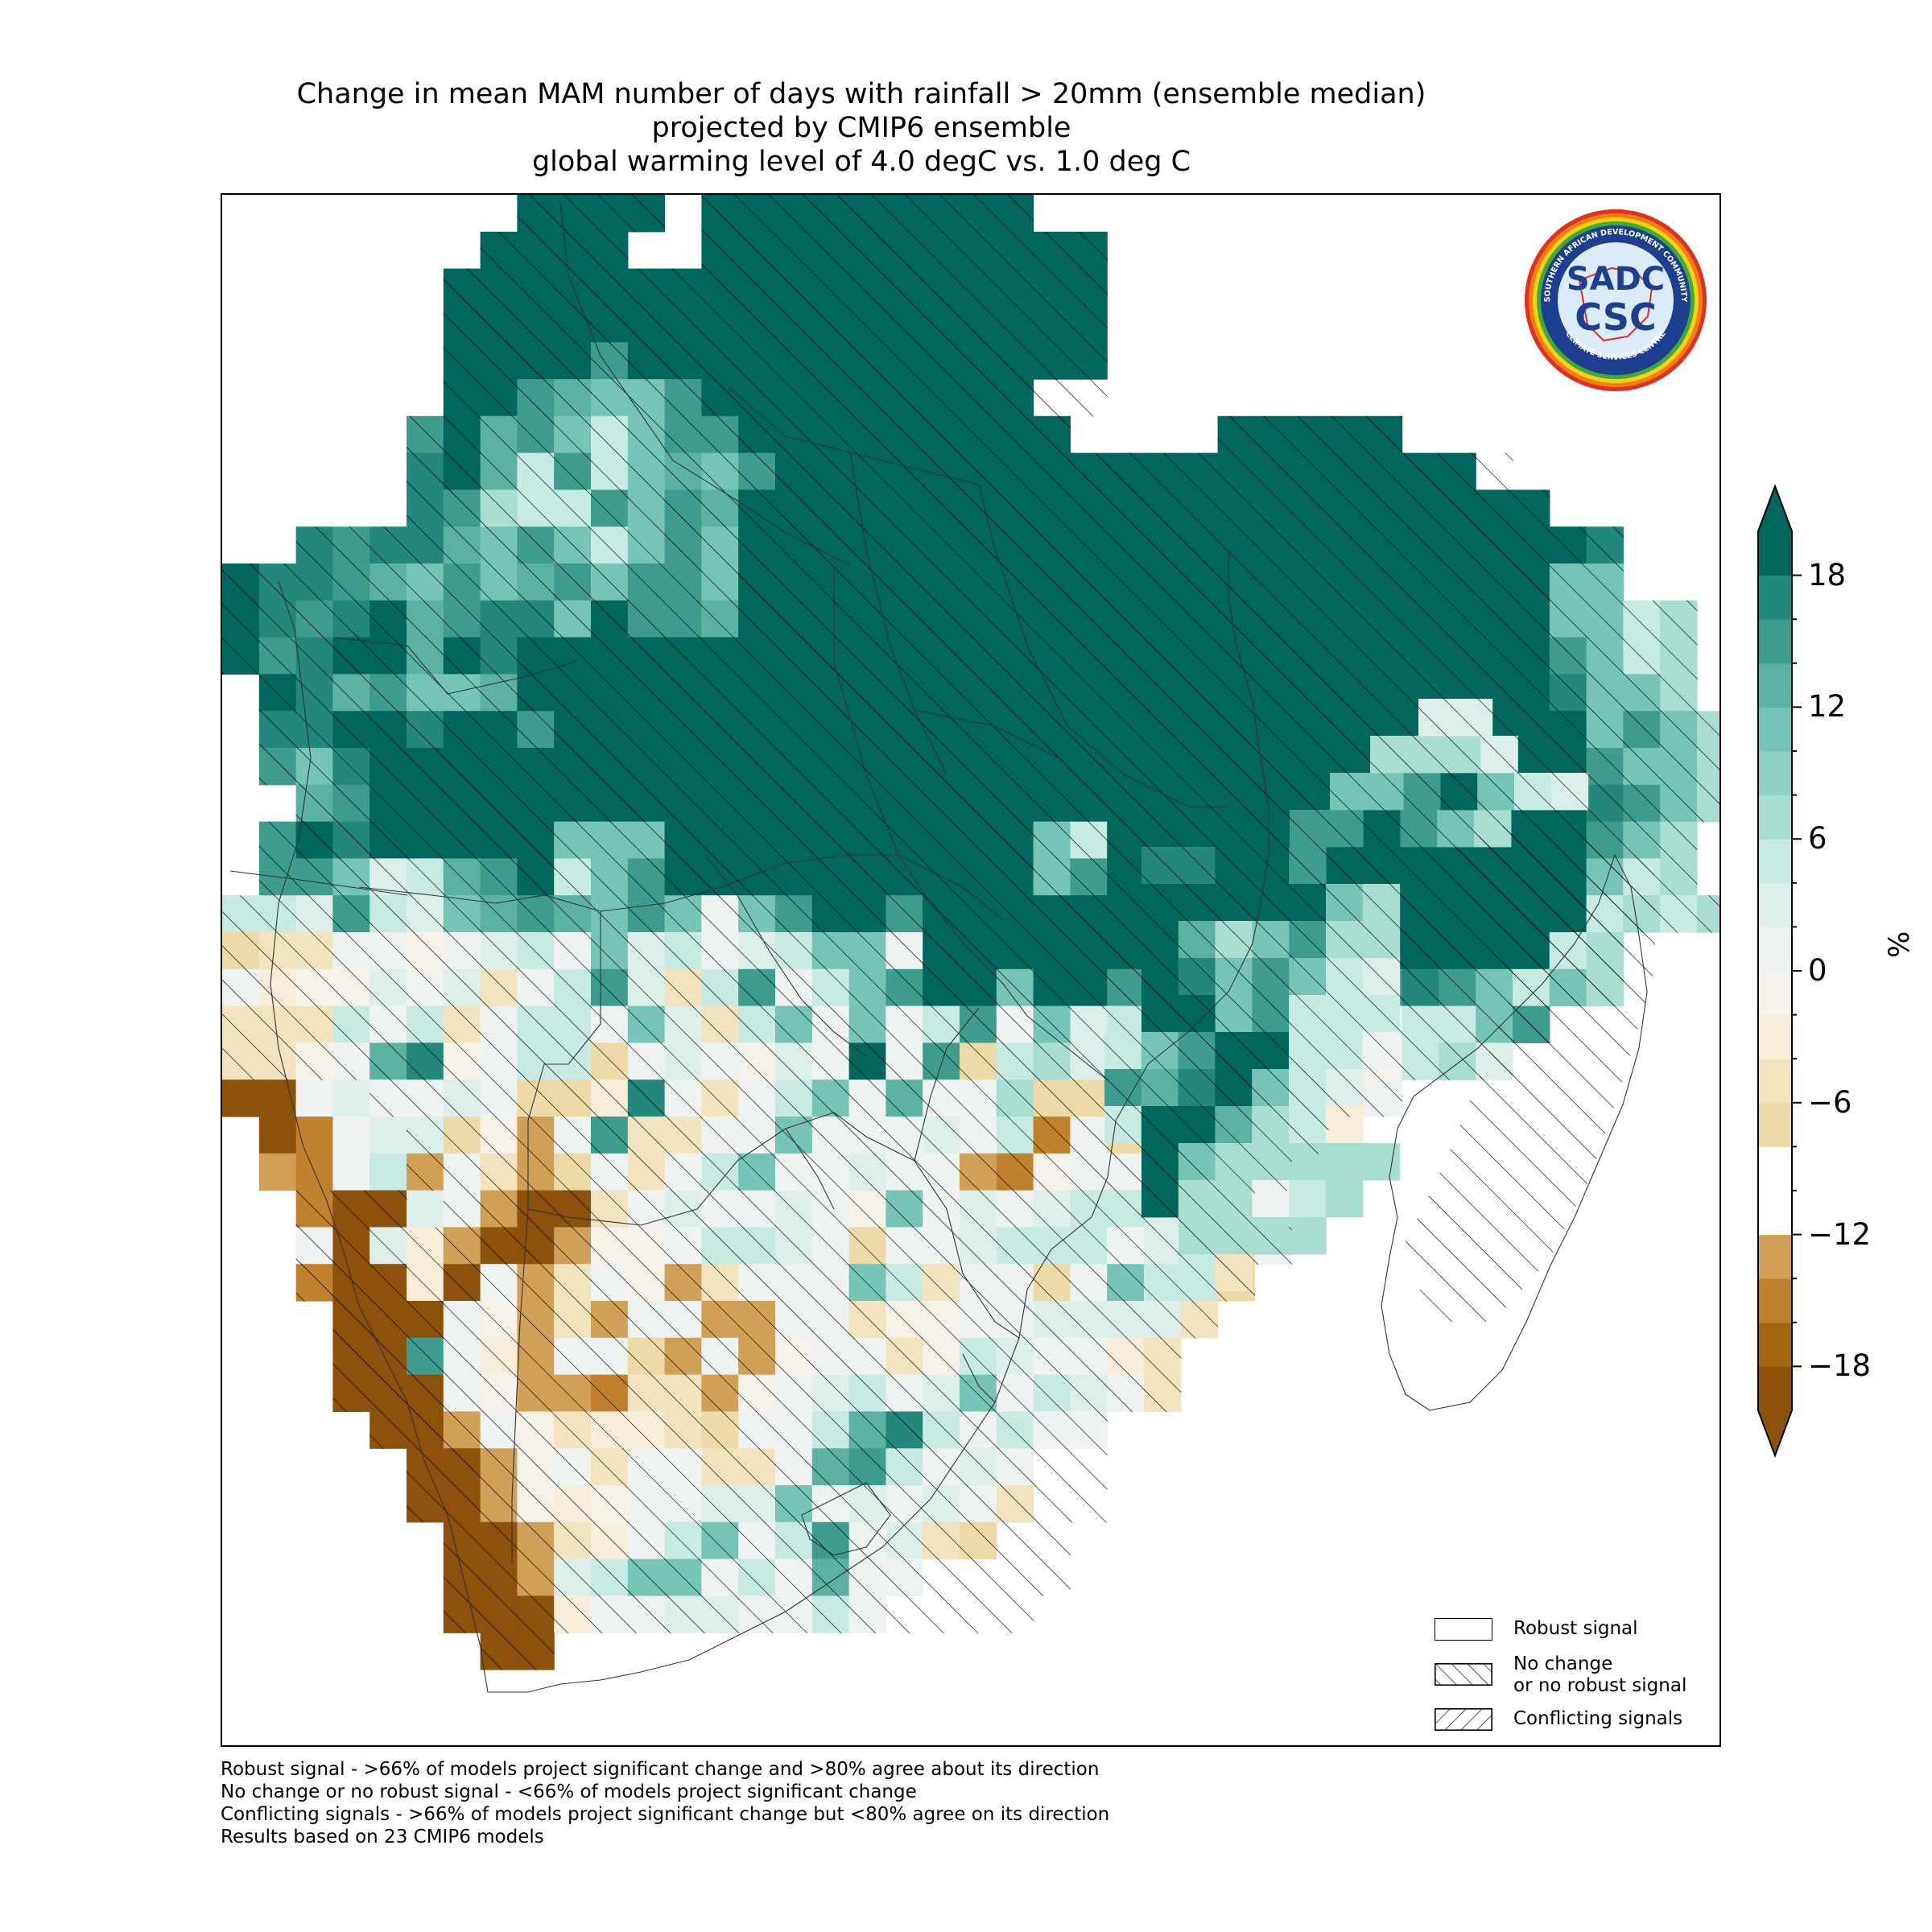 The width and height of the screenshot is (1932, 1932). I want to click on madagascar-outline, so click(1514, 1132).